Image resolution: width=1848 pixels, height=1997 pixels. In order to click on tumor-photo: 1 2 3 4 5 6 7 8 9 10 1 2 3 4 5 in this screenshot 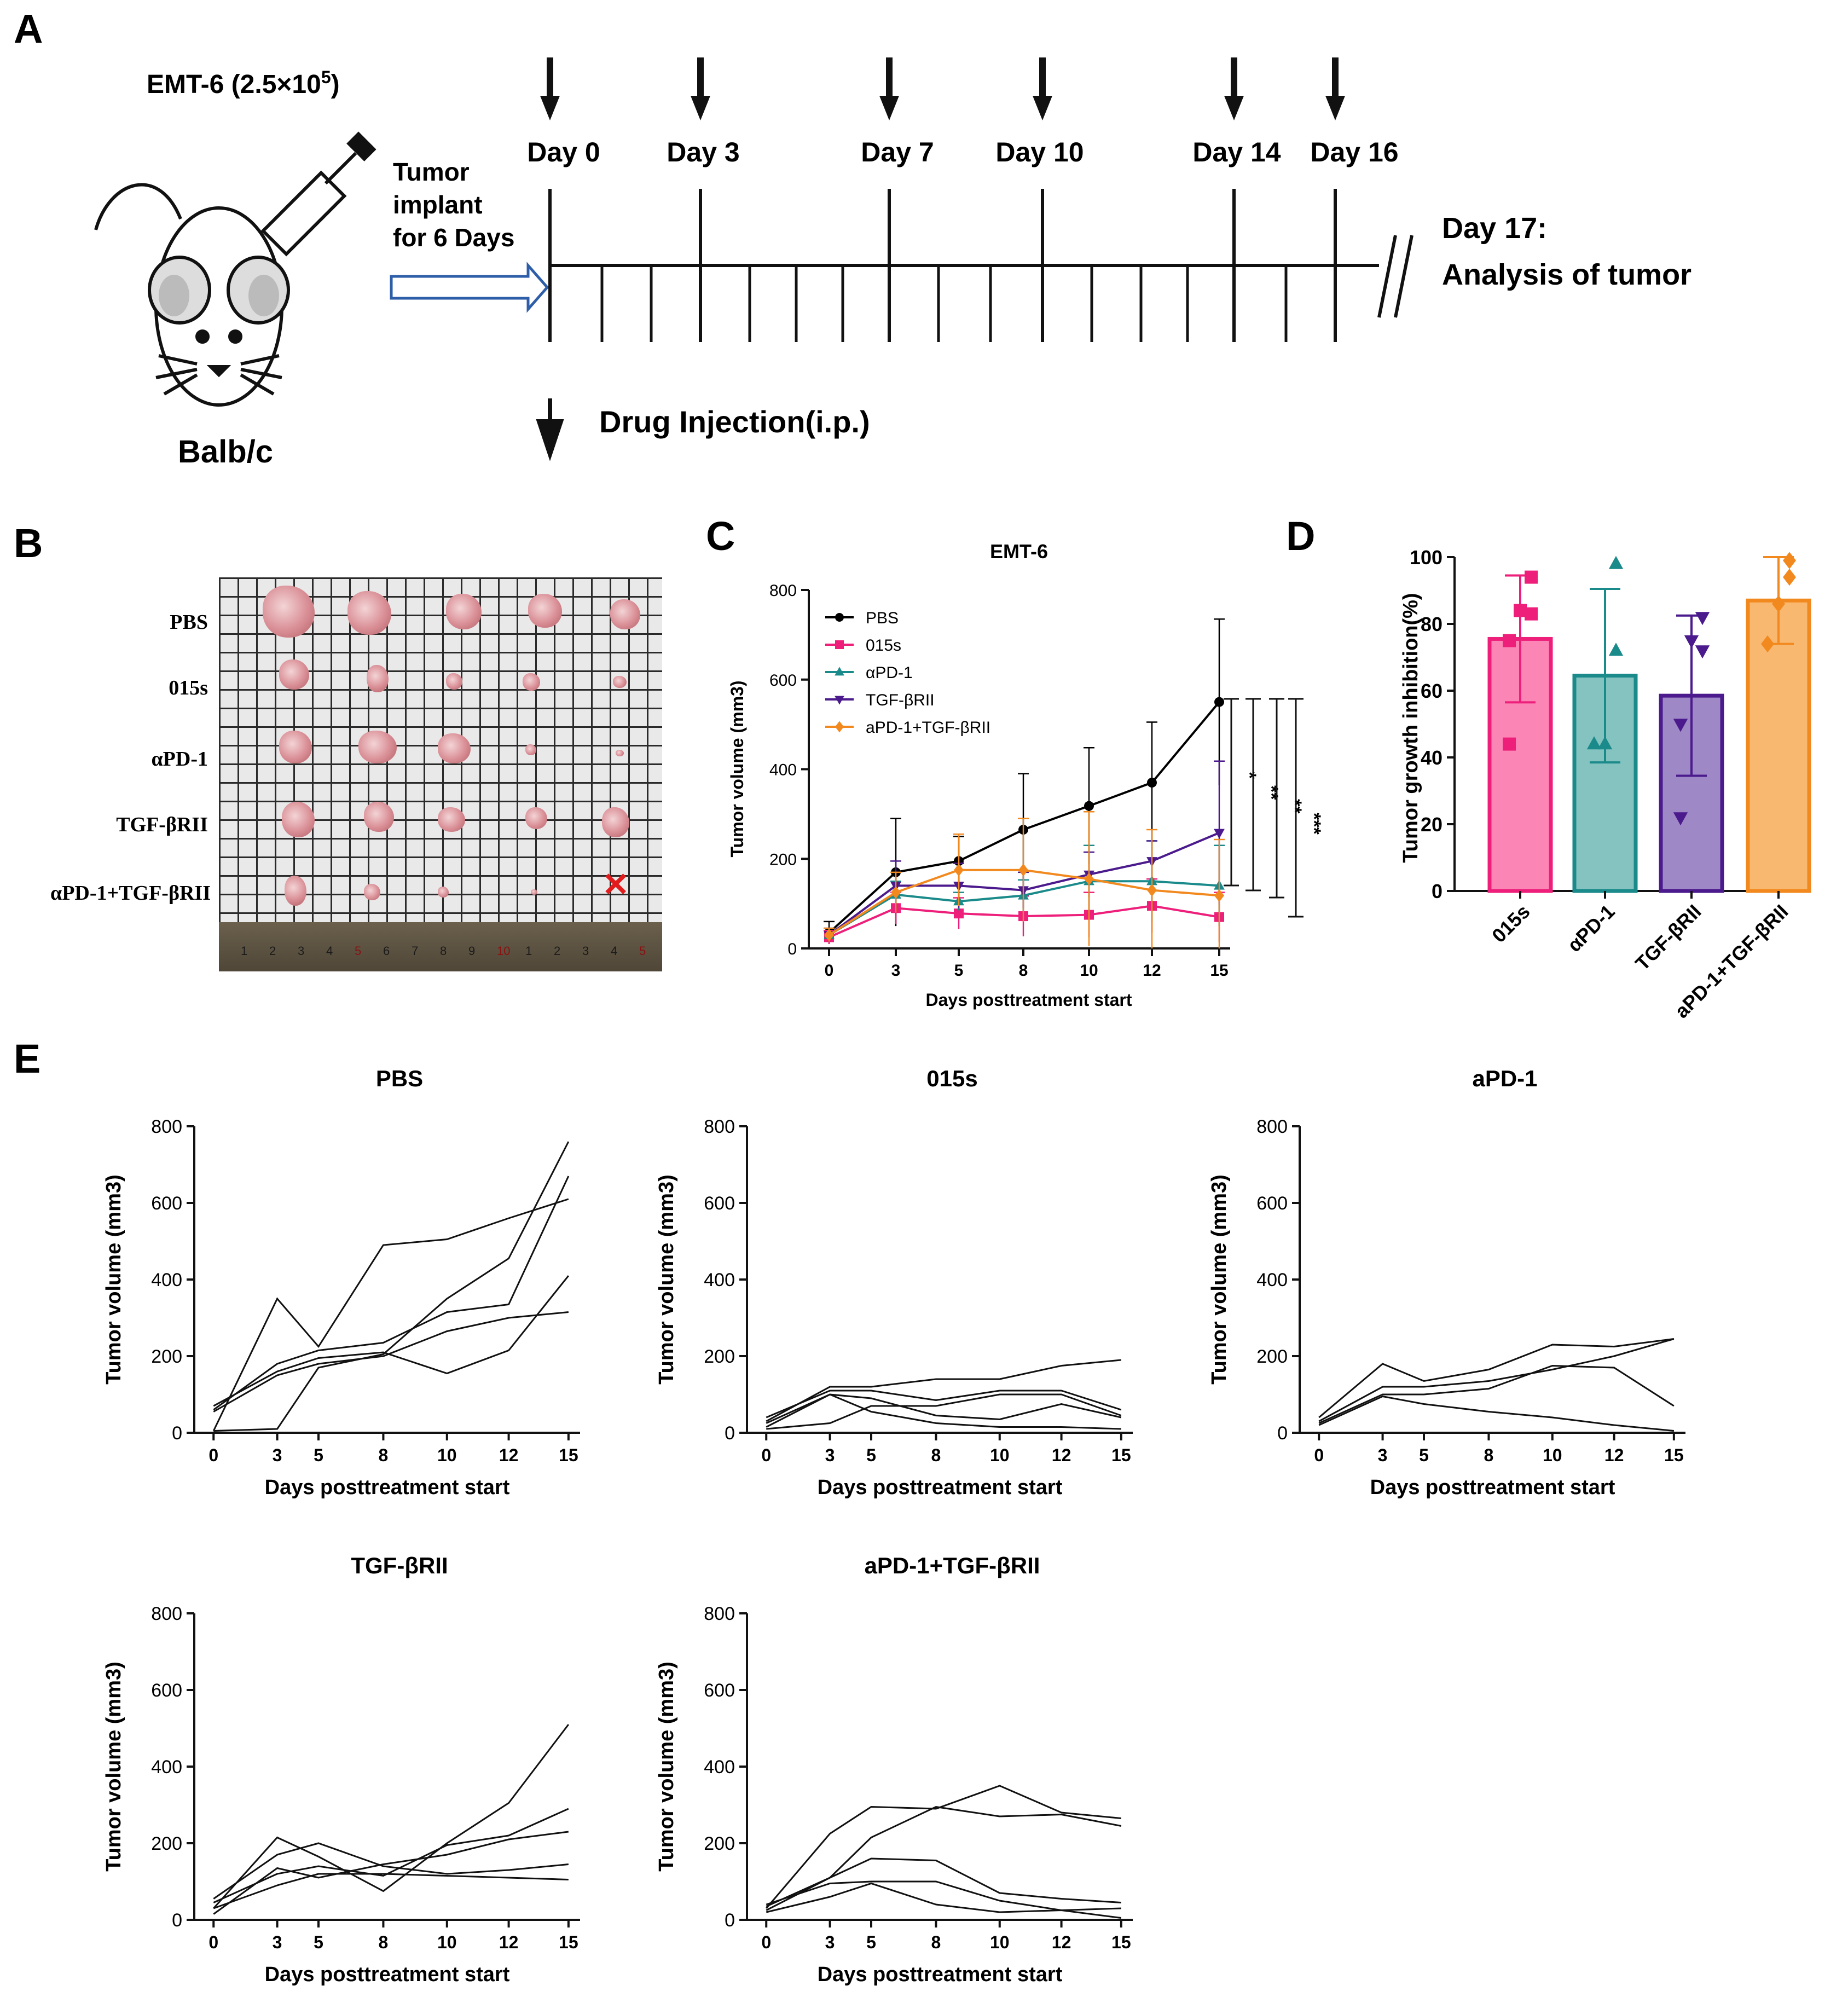, I will do `click(440, 774)`.